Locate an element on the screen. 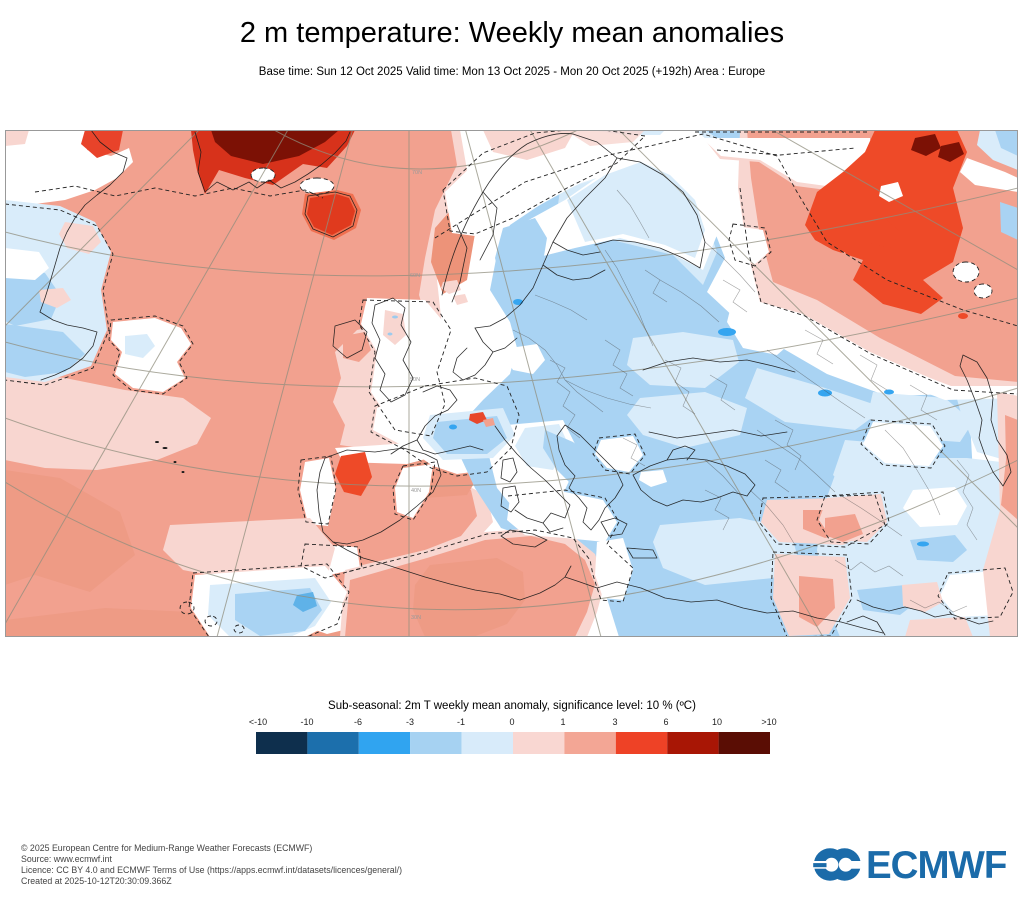 This screenshot has width=1024, height=922. svg-text: 40N is located at coordinates (416, 491).